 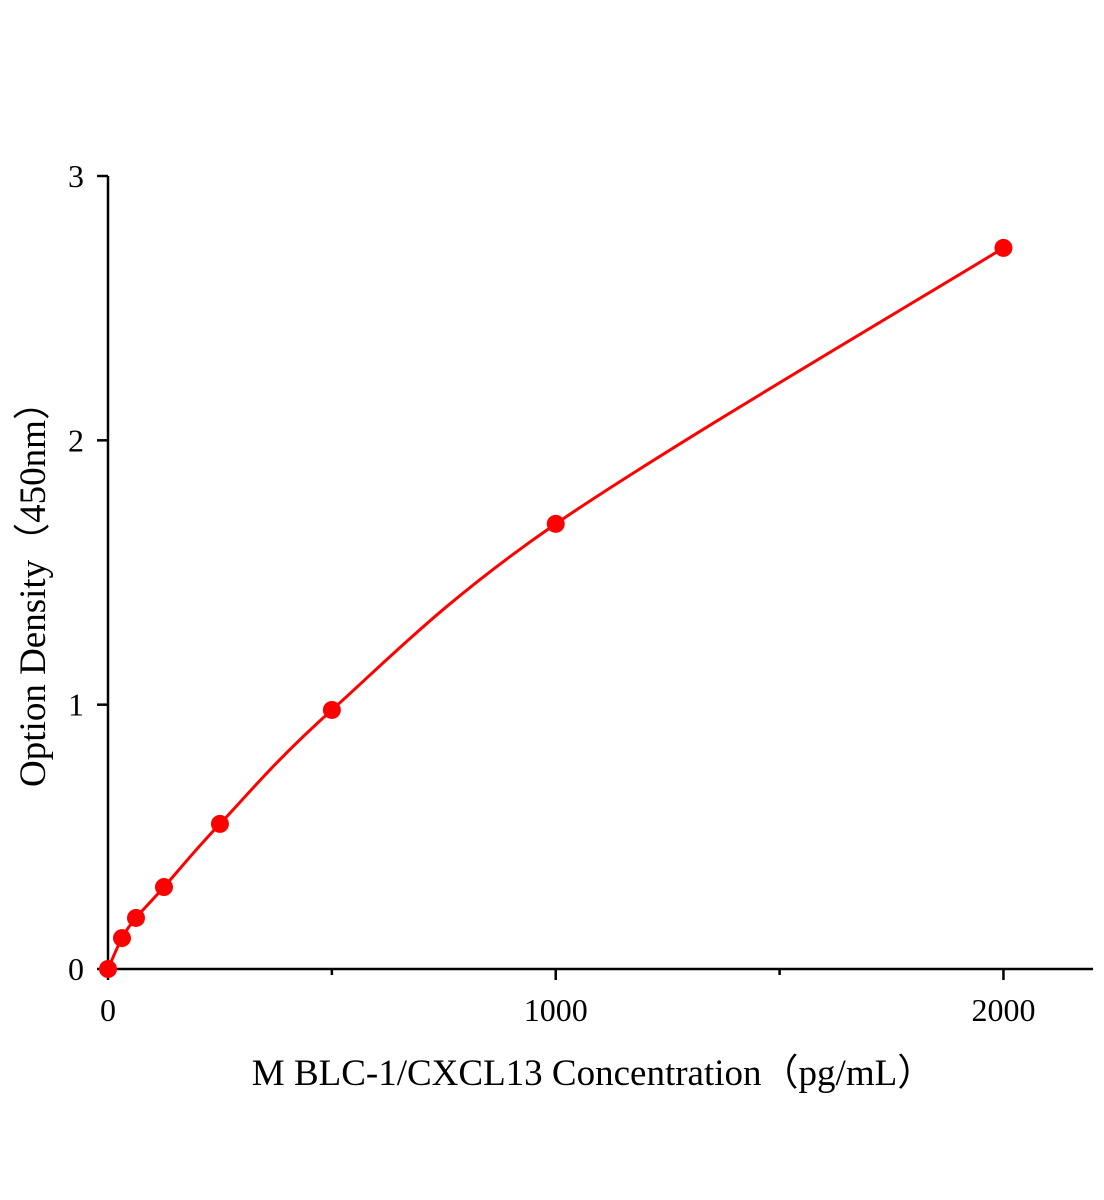 What do you see at coordinates (76, 440) in the screenshot?
I see `y-tick-label: 2` at bounding box center [76, 440].